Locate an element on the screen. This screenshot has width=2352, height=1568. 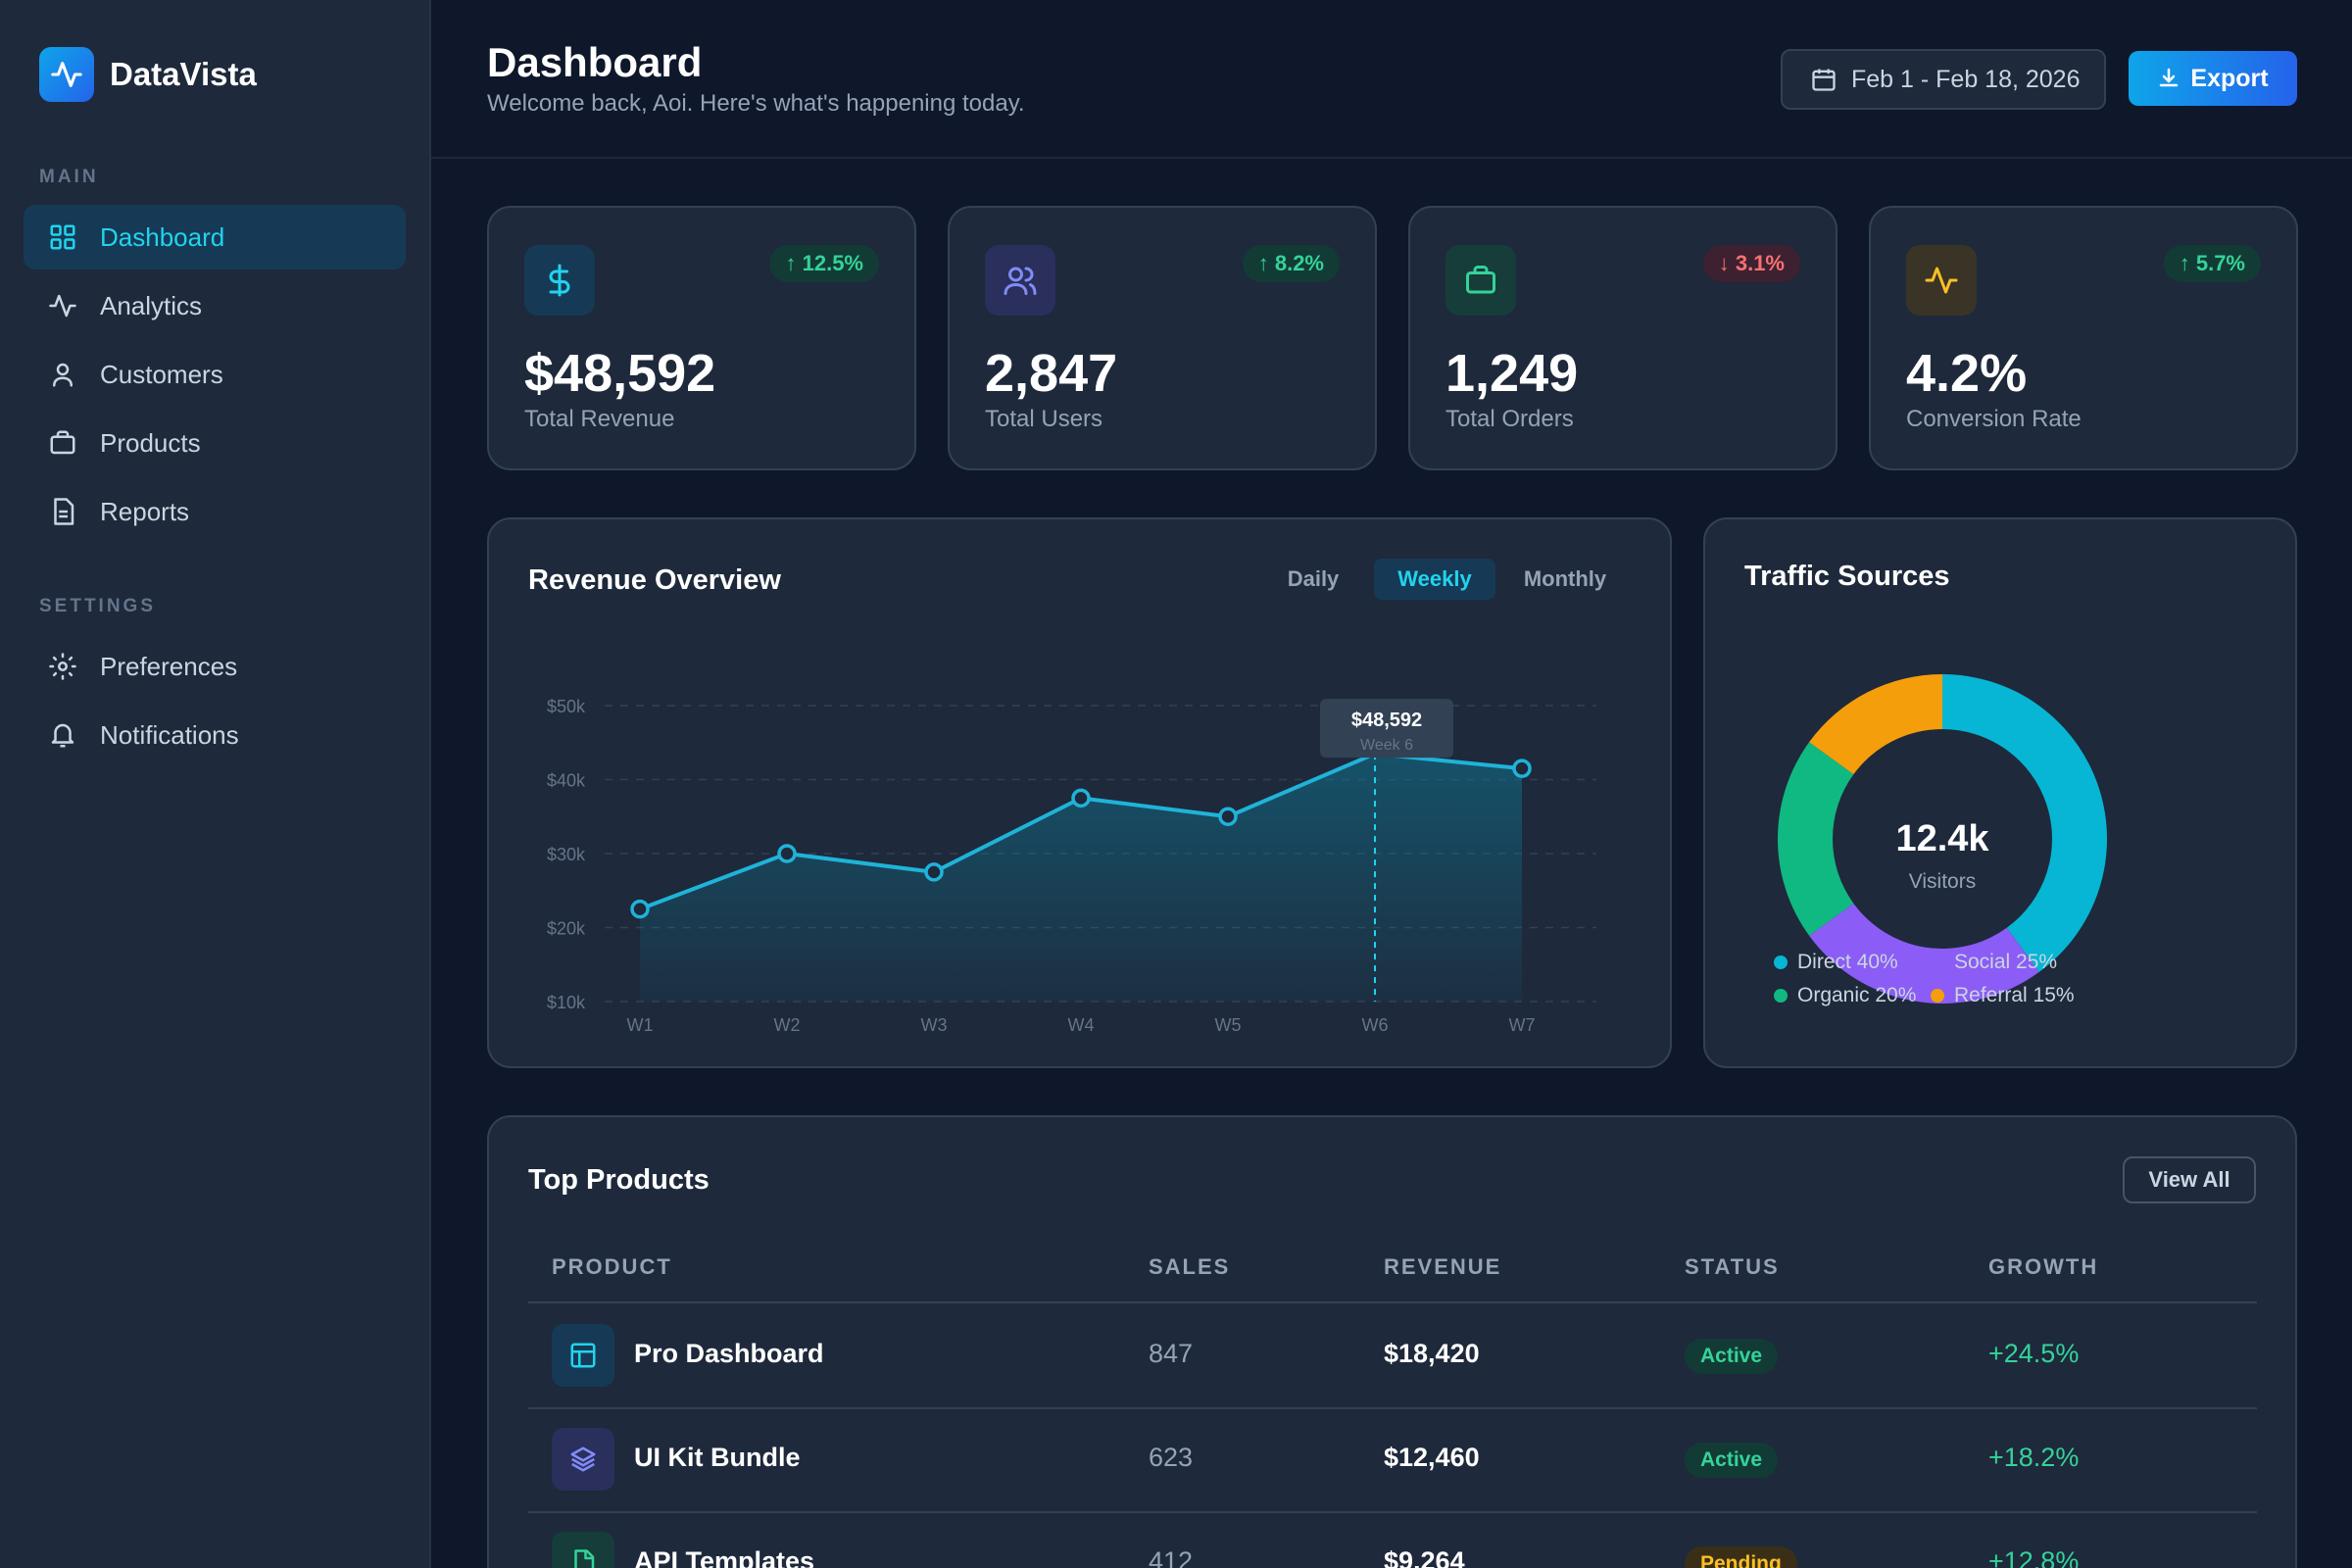
table-row: Pro Dashboard 847 $18,420 Active +24.5% is located at coordinates (1392, 1355).